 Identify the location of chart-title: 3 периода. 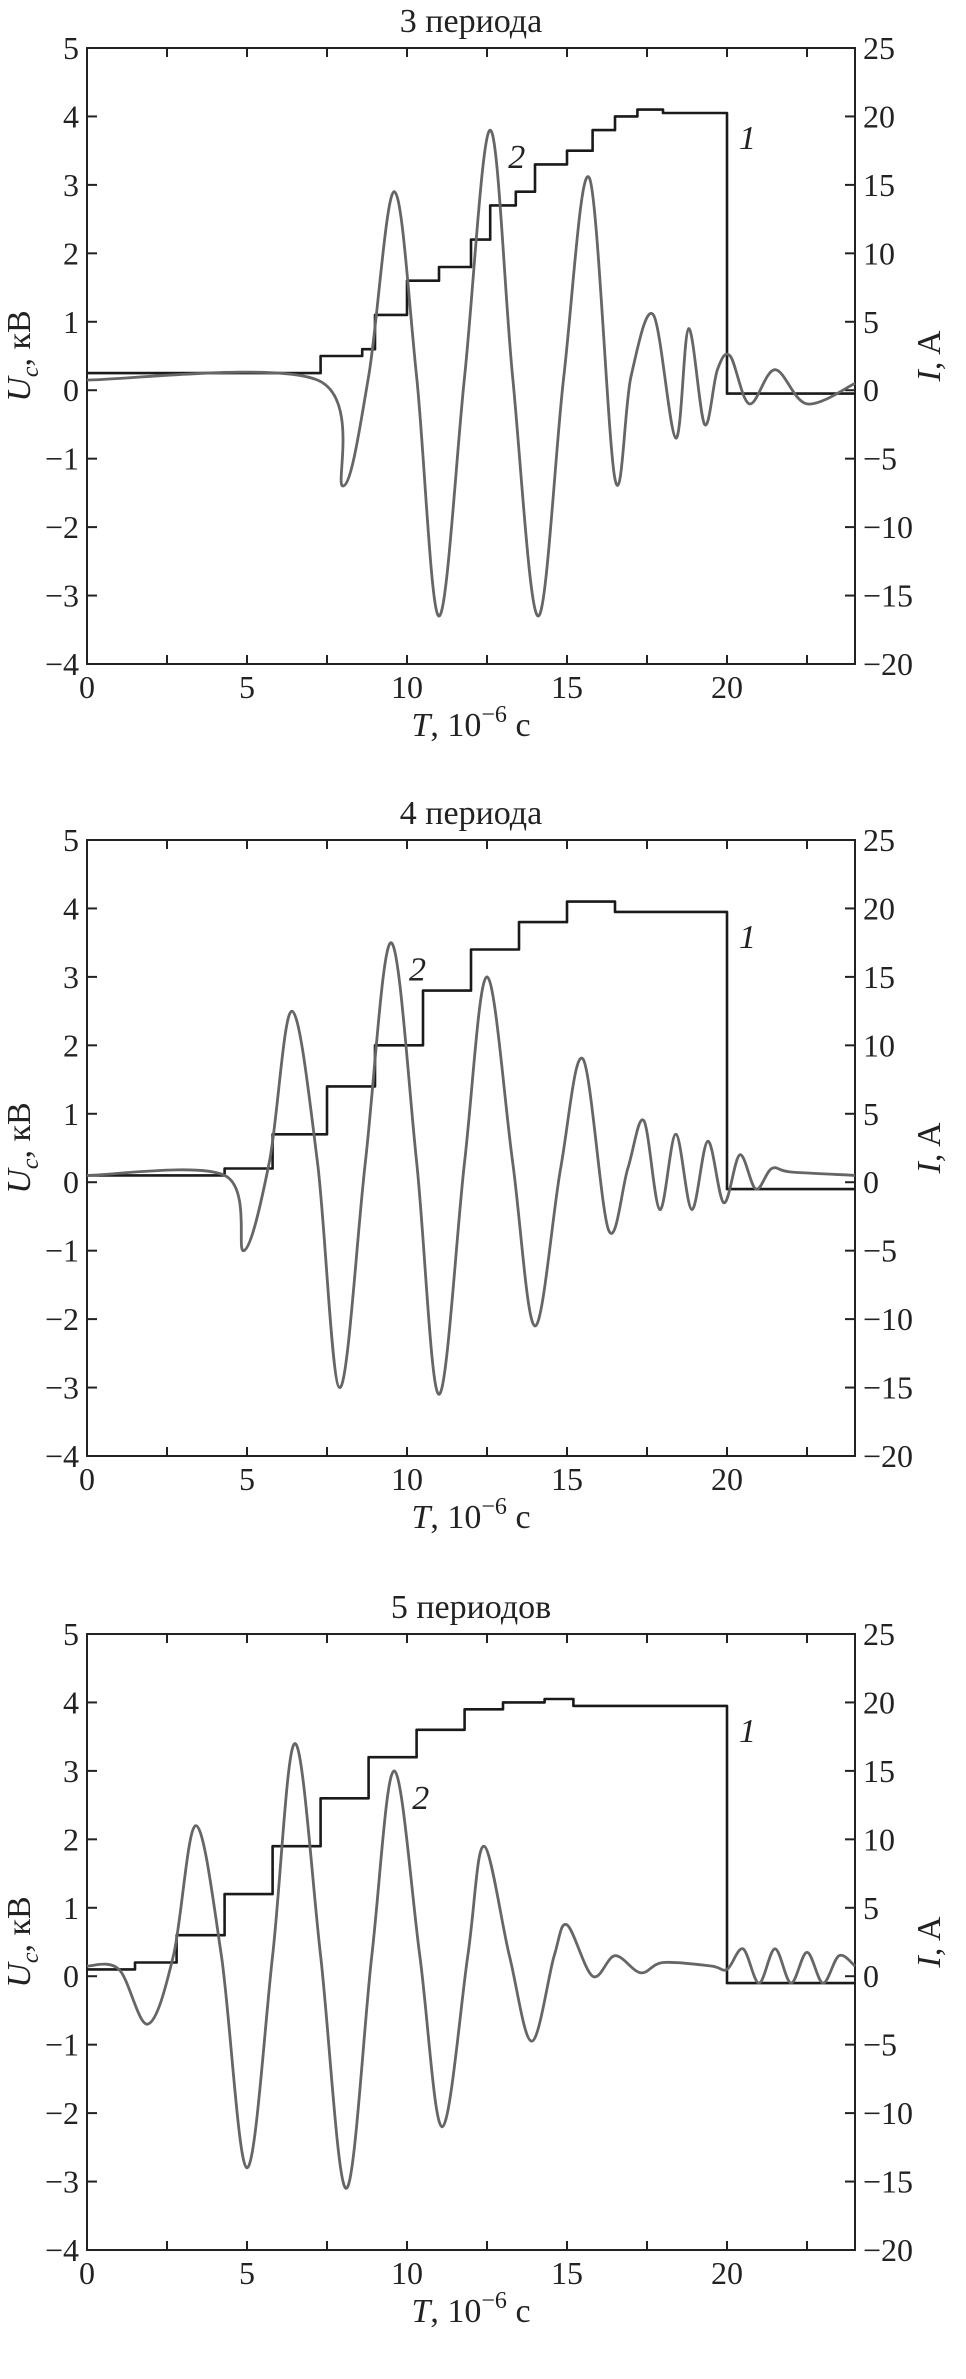
(471, 21).